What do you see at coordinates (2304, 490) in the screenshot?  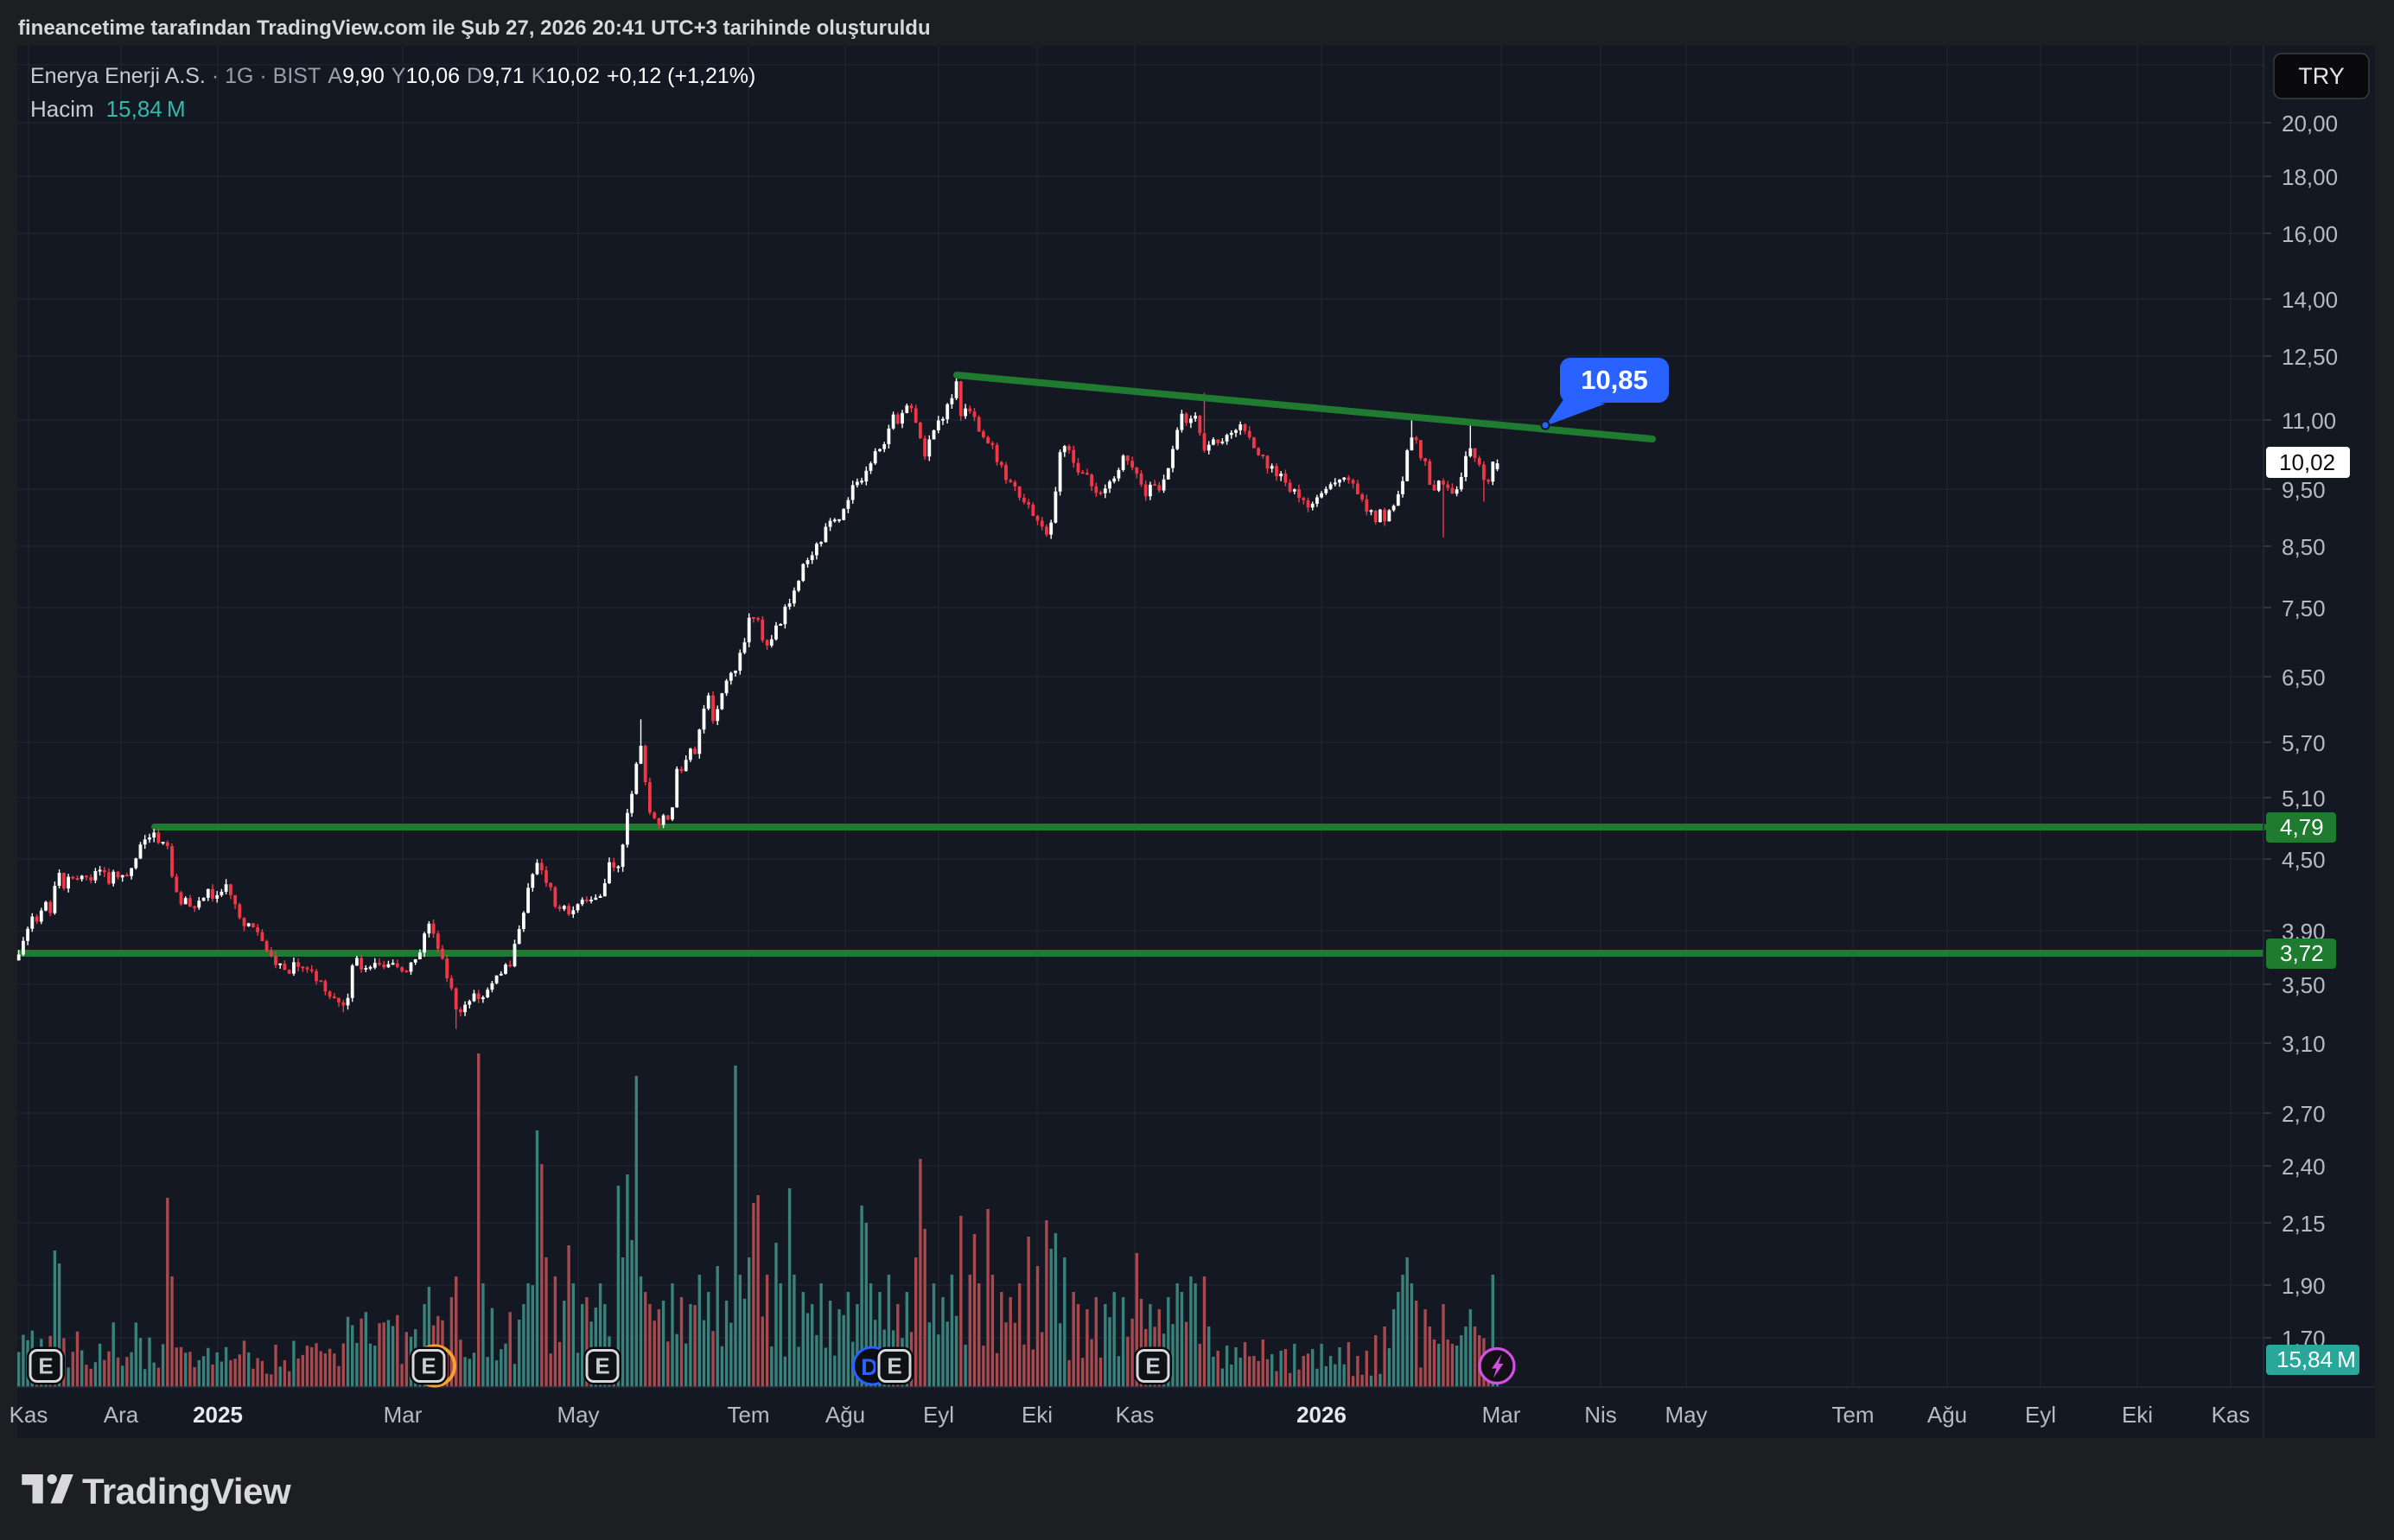 I see `svg-text: 9,50` at bounding box center [2304, 490].